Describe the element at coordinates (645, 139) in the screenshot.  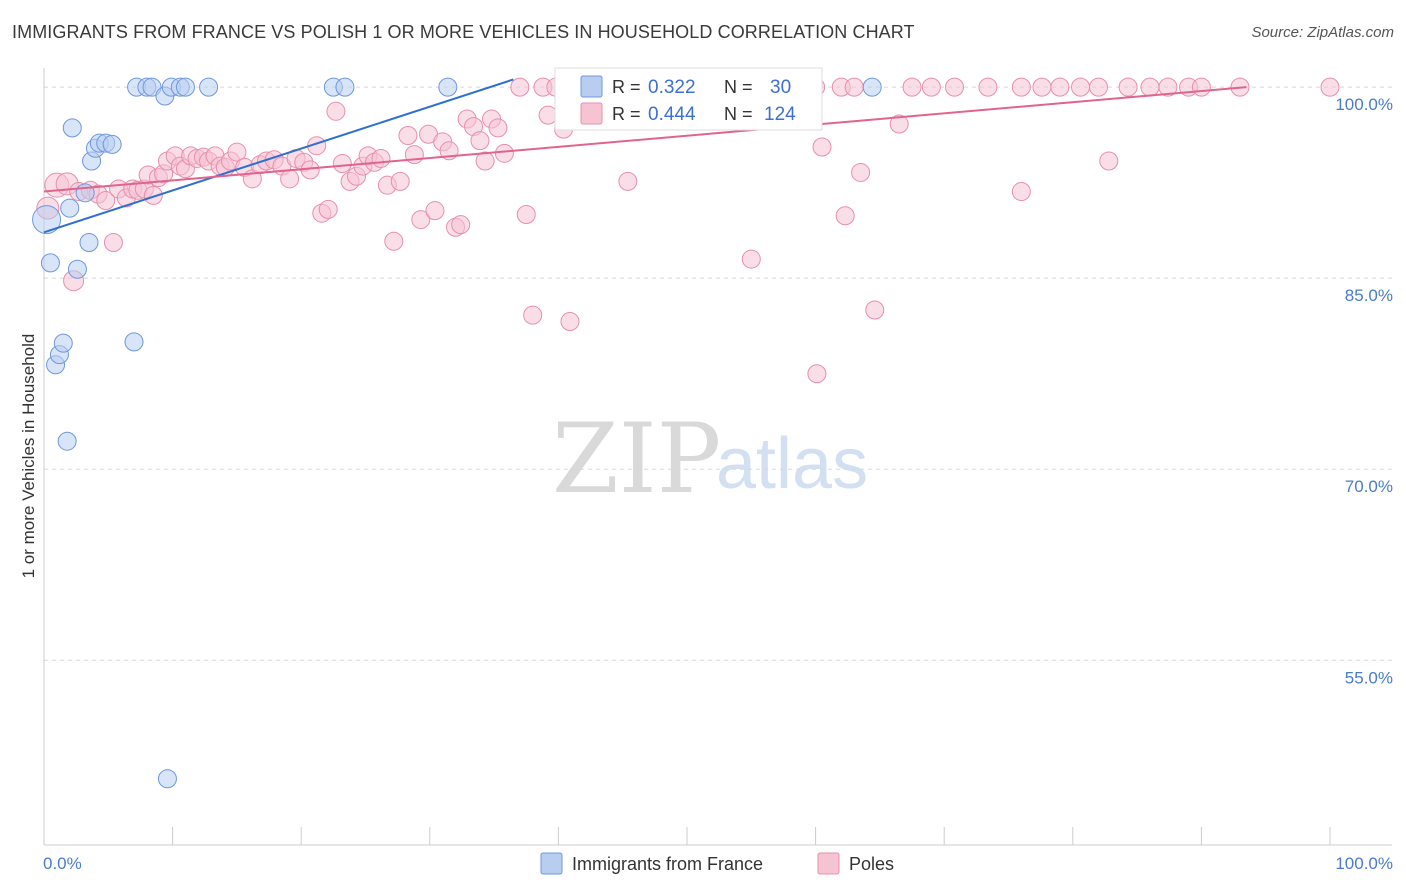
I see `poles-trend-line` at that location.